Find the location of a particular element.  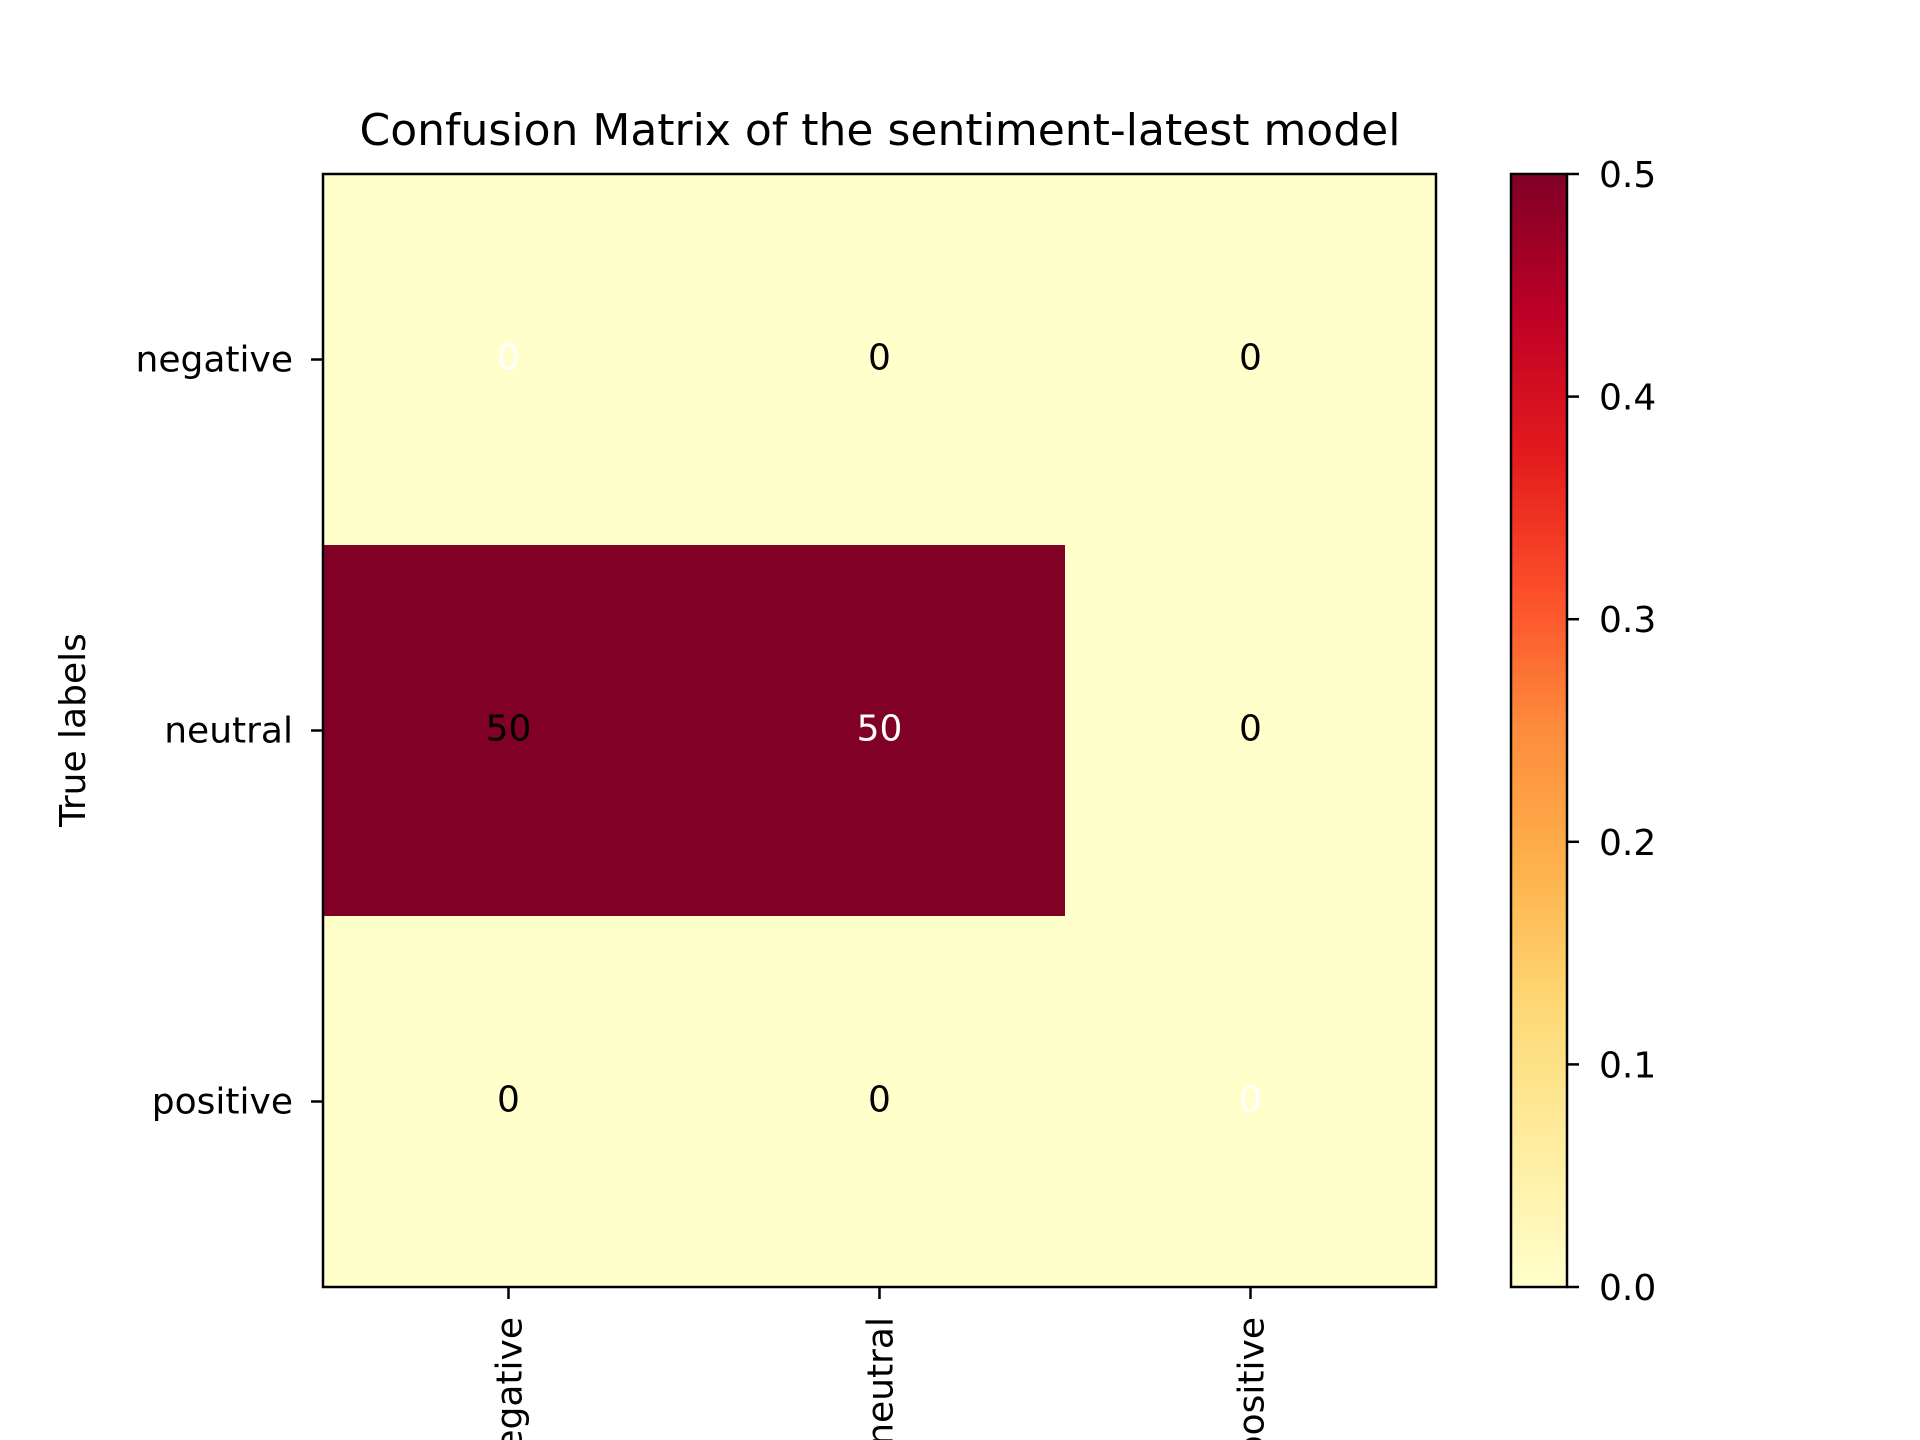

colorbar is located at coordinates (1539, 730).